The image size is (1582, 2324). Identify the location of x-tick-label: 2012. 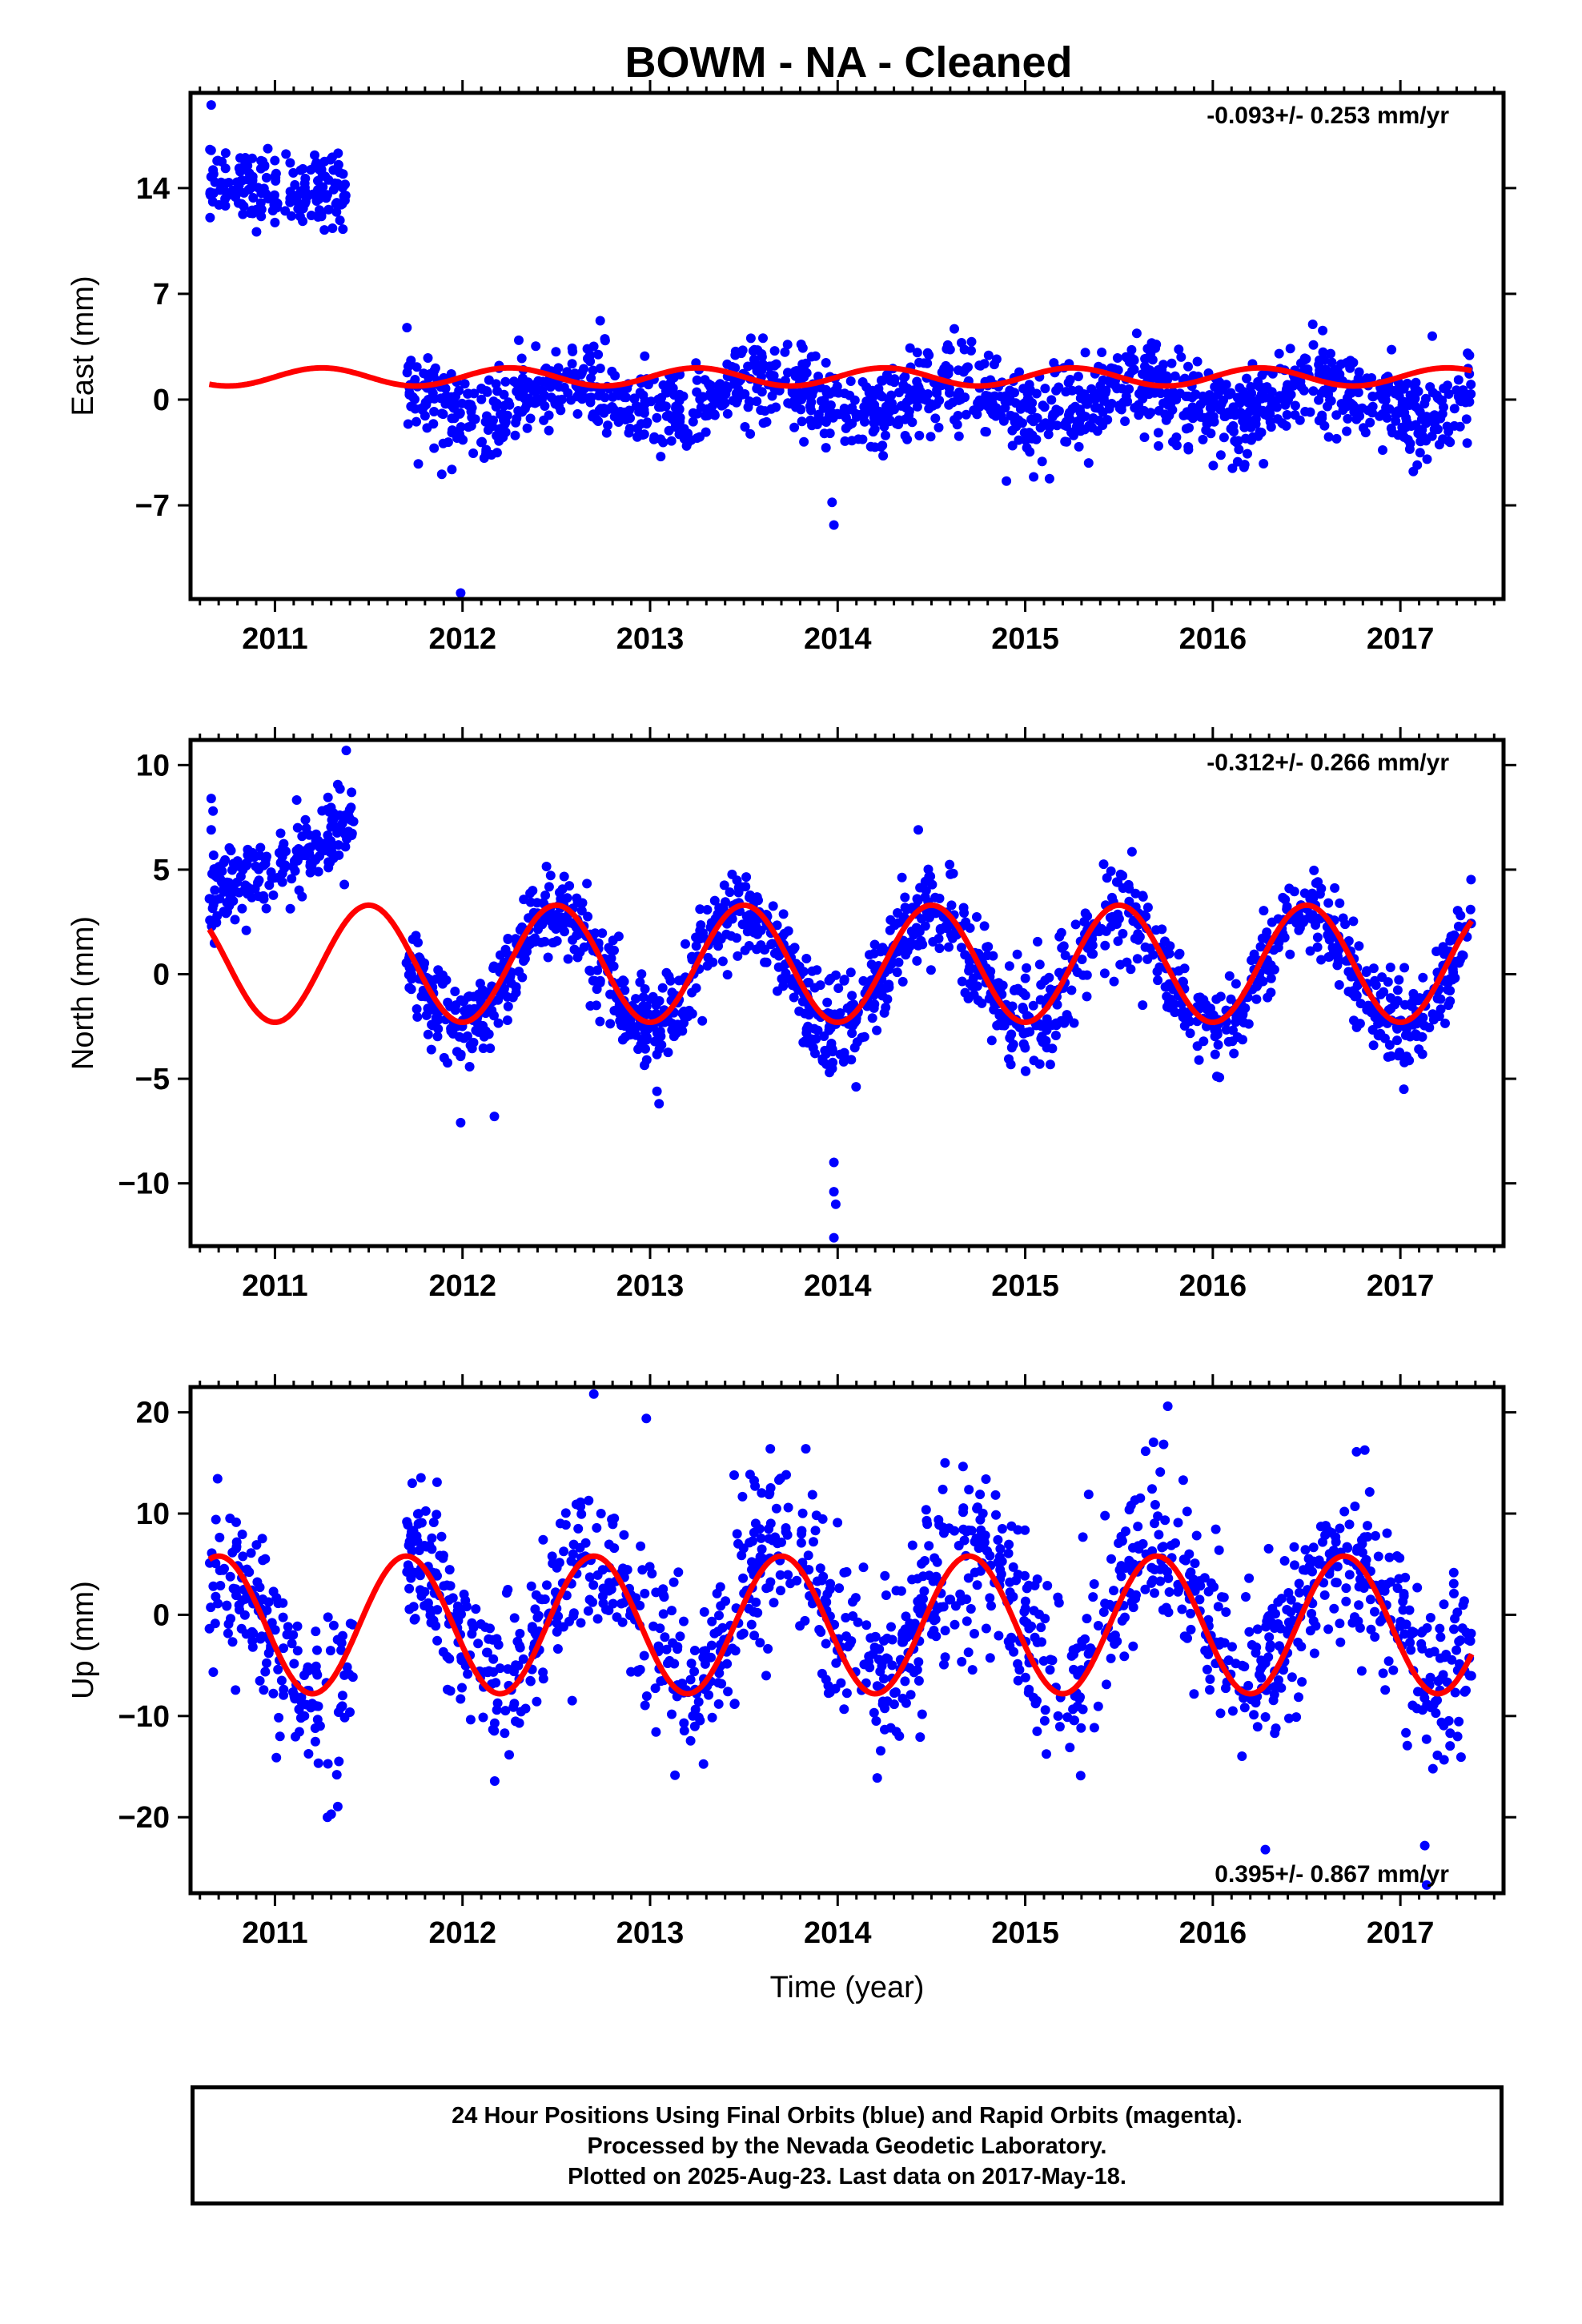
(462, 1286).